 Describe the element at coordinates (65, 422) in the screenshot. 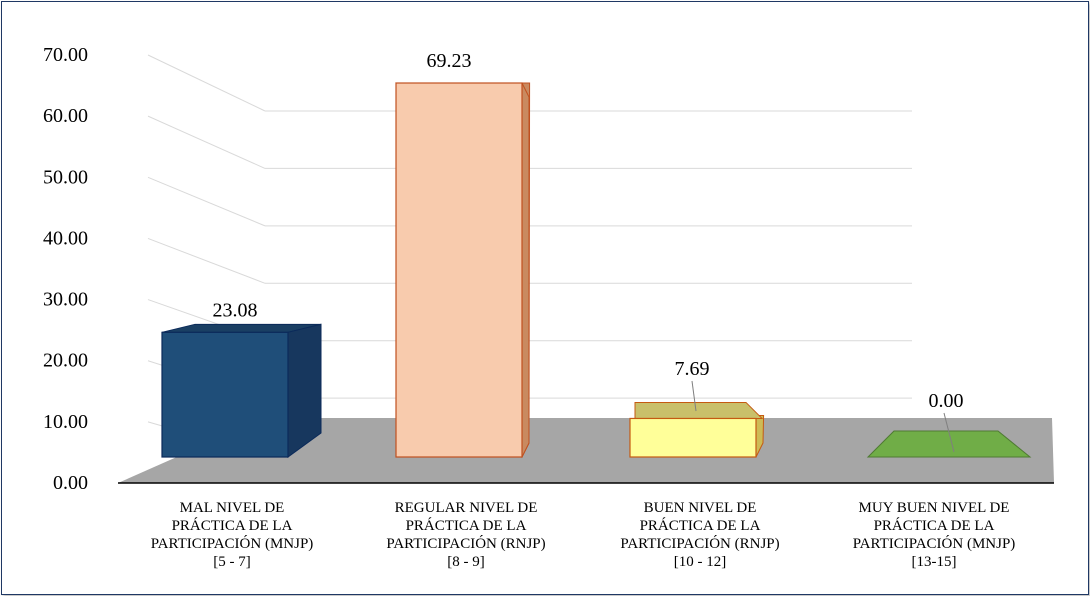

I see `y-tick-label: 10.00` at that location.